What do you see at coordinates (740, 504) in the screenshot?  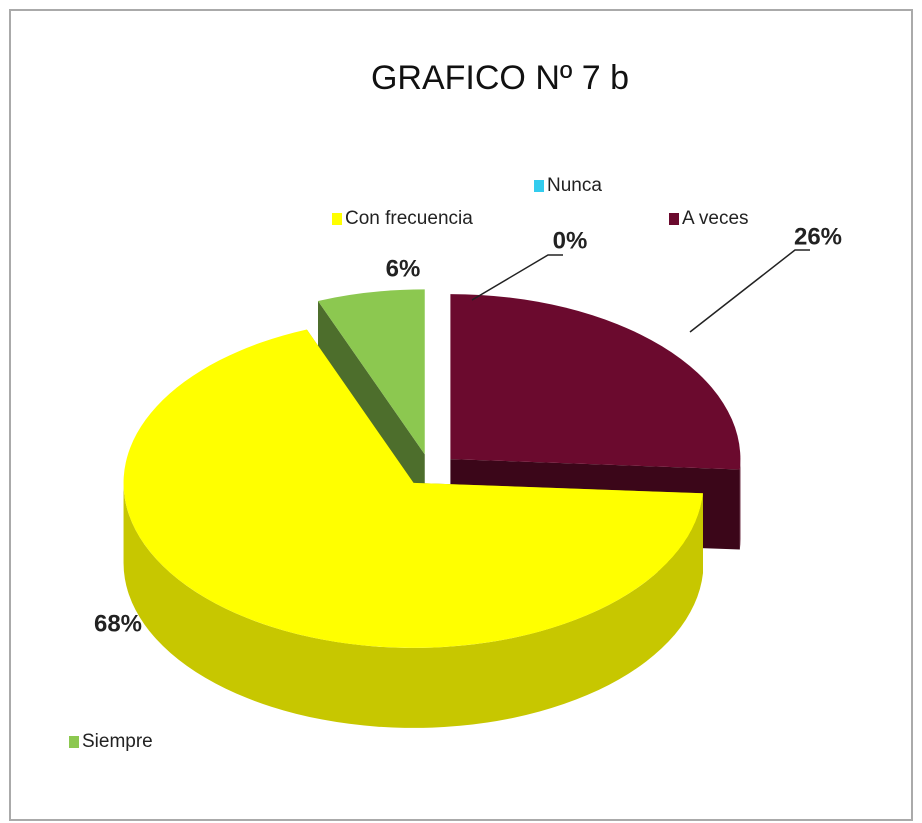 I see `slice-side` at bounding box center [740, 504].